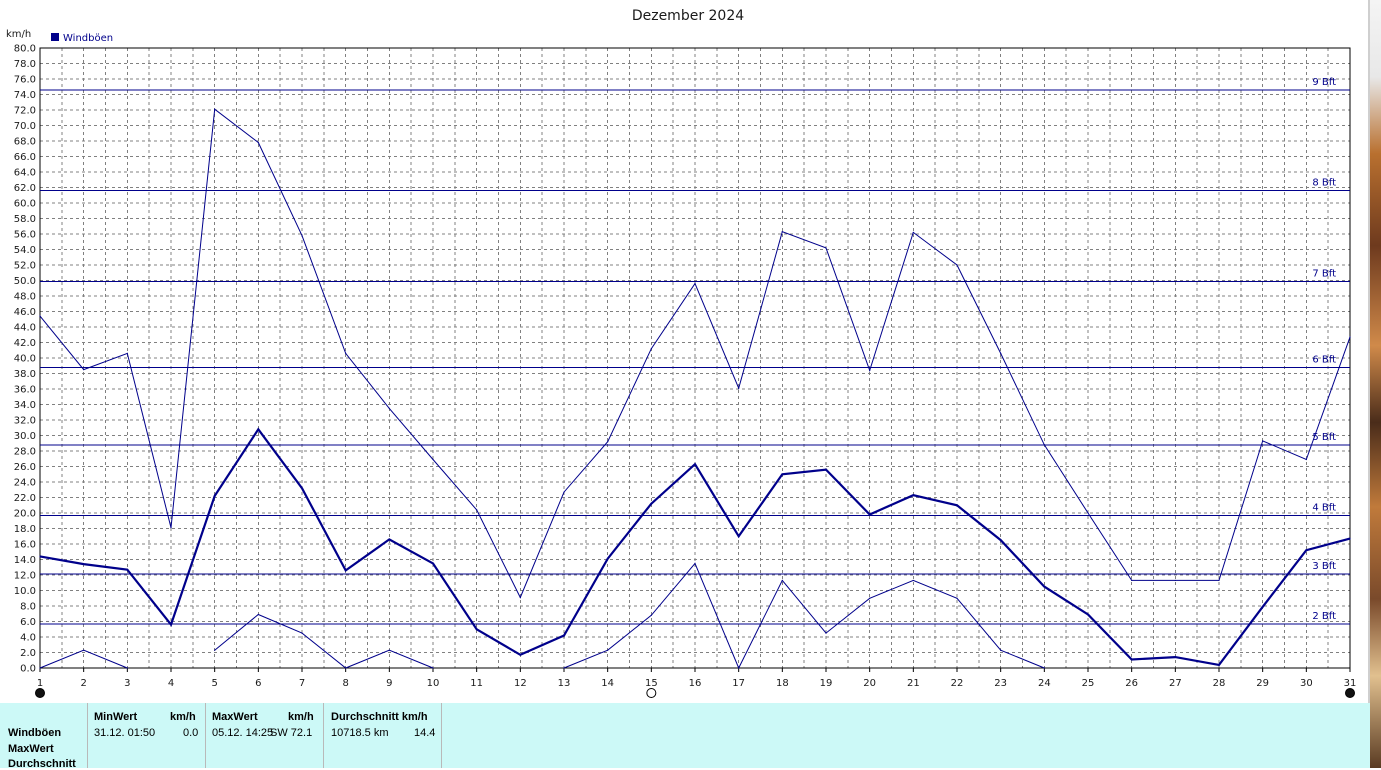 The width and height of the screenshot is (1381, 770). Describe the element at coordinates (88, 38) in the screenshot. I see `legend-label: Windböen` at that location.